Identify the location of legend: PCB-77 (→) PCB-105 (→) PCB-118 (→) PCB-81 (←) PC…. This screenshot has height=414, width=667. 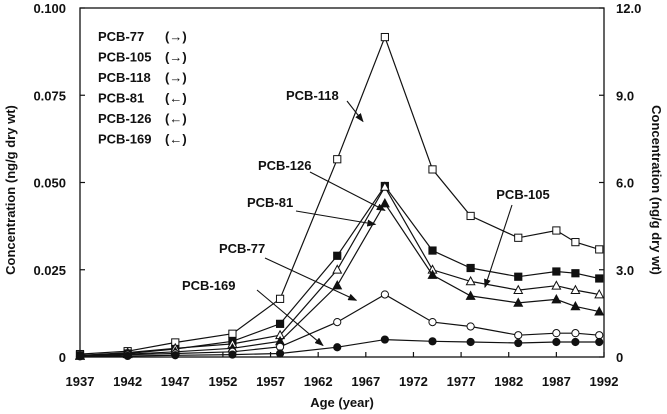
(142, 88).